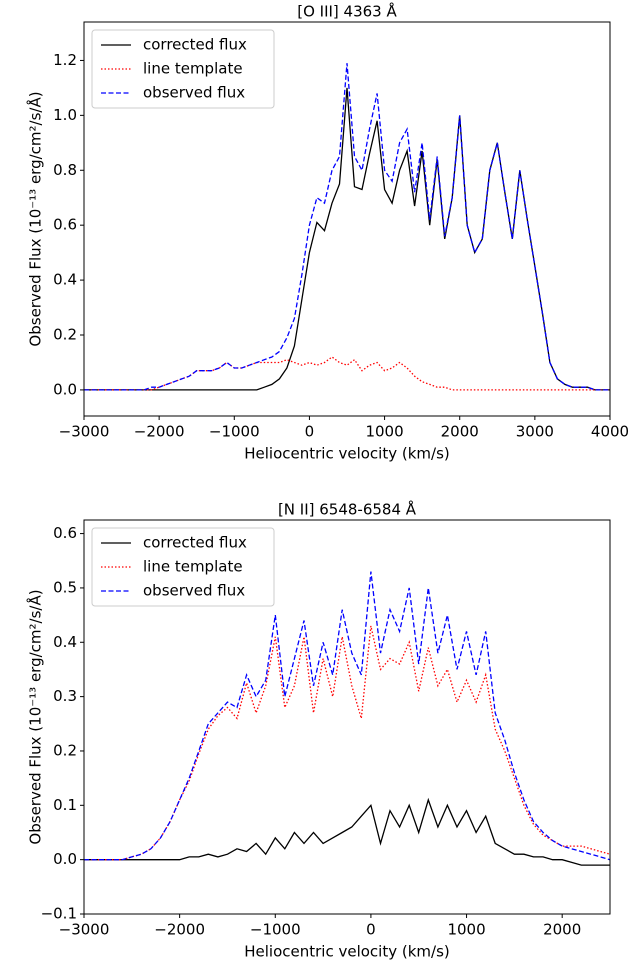  I want to click on chart-title: [N II] 6548-6584 Å, so click(347, 509).